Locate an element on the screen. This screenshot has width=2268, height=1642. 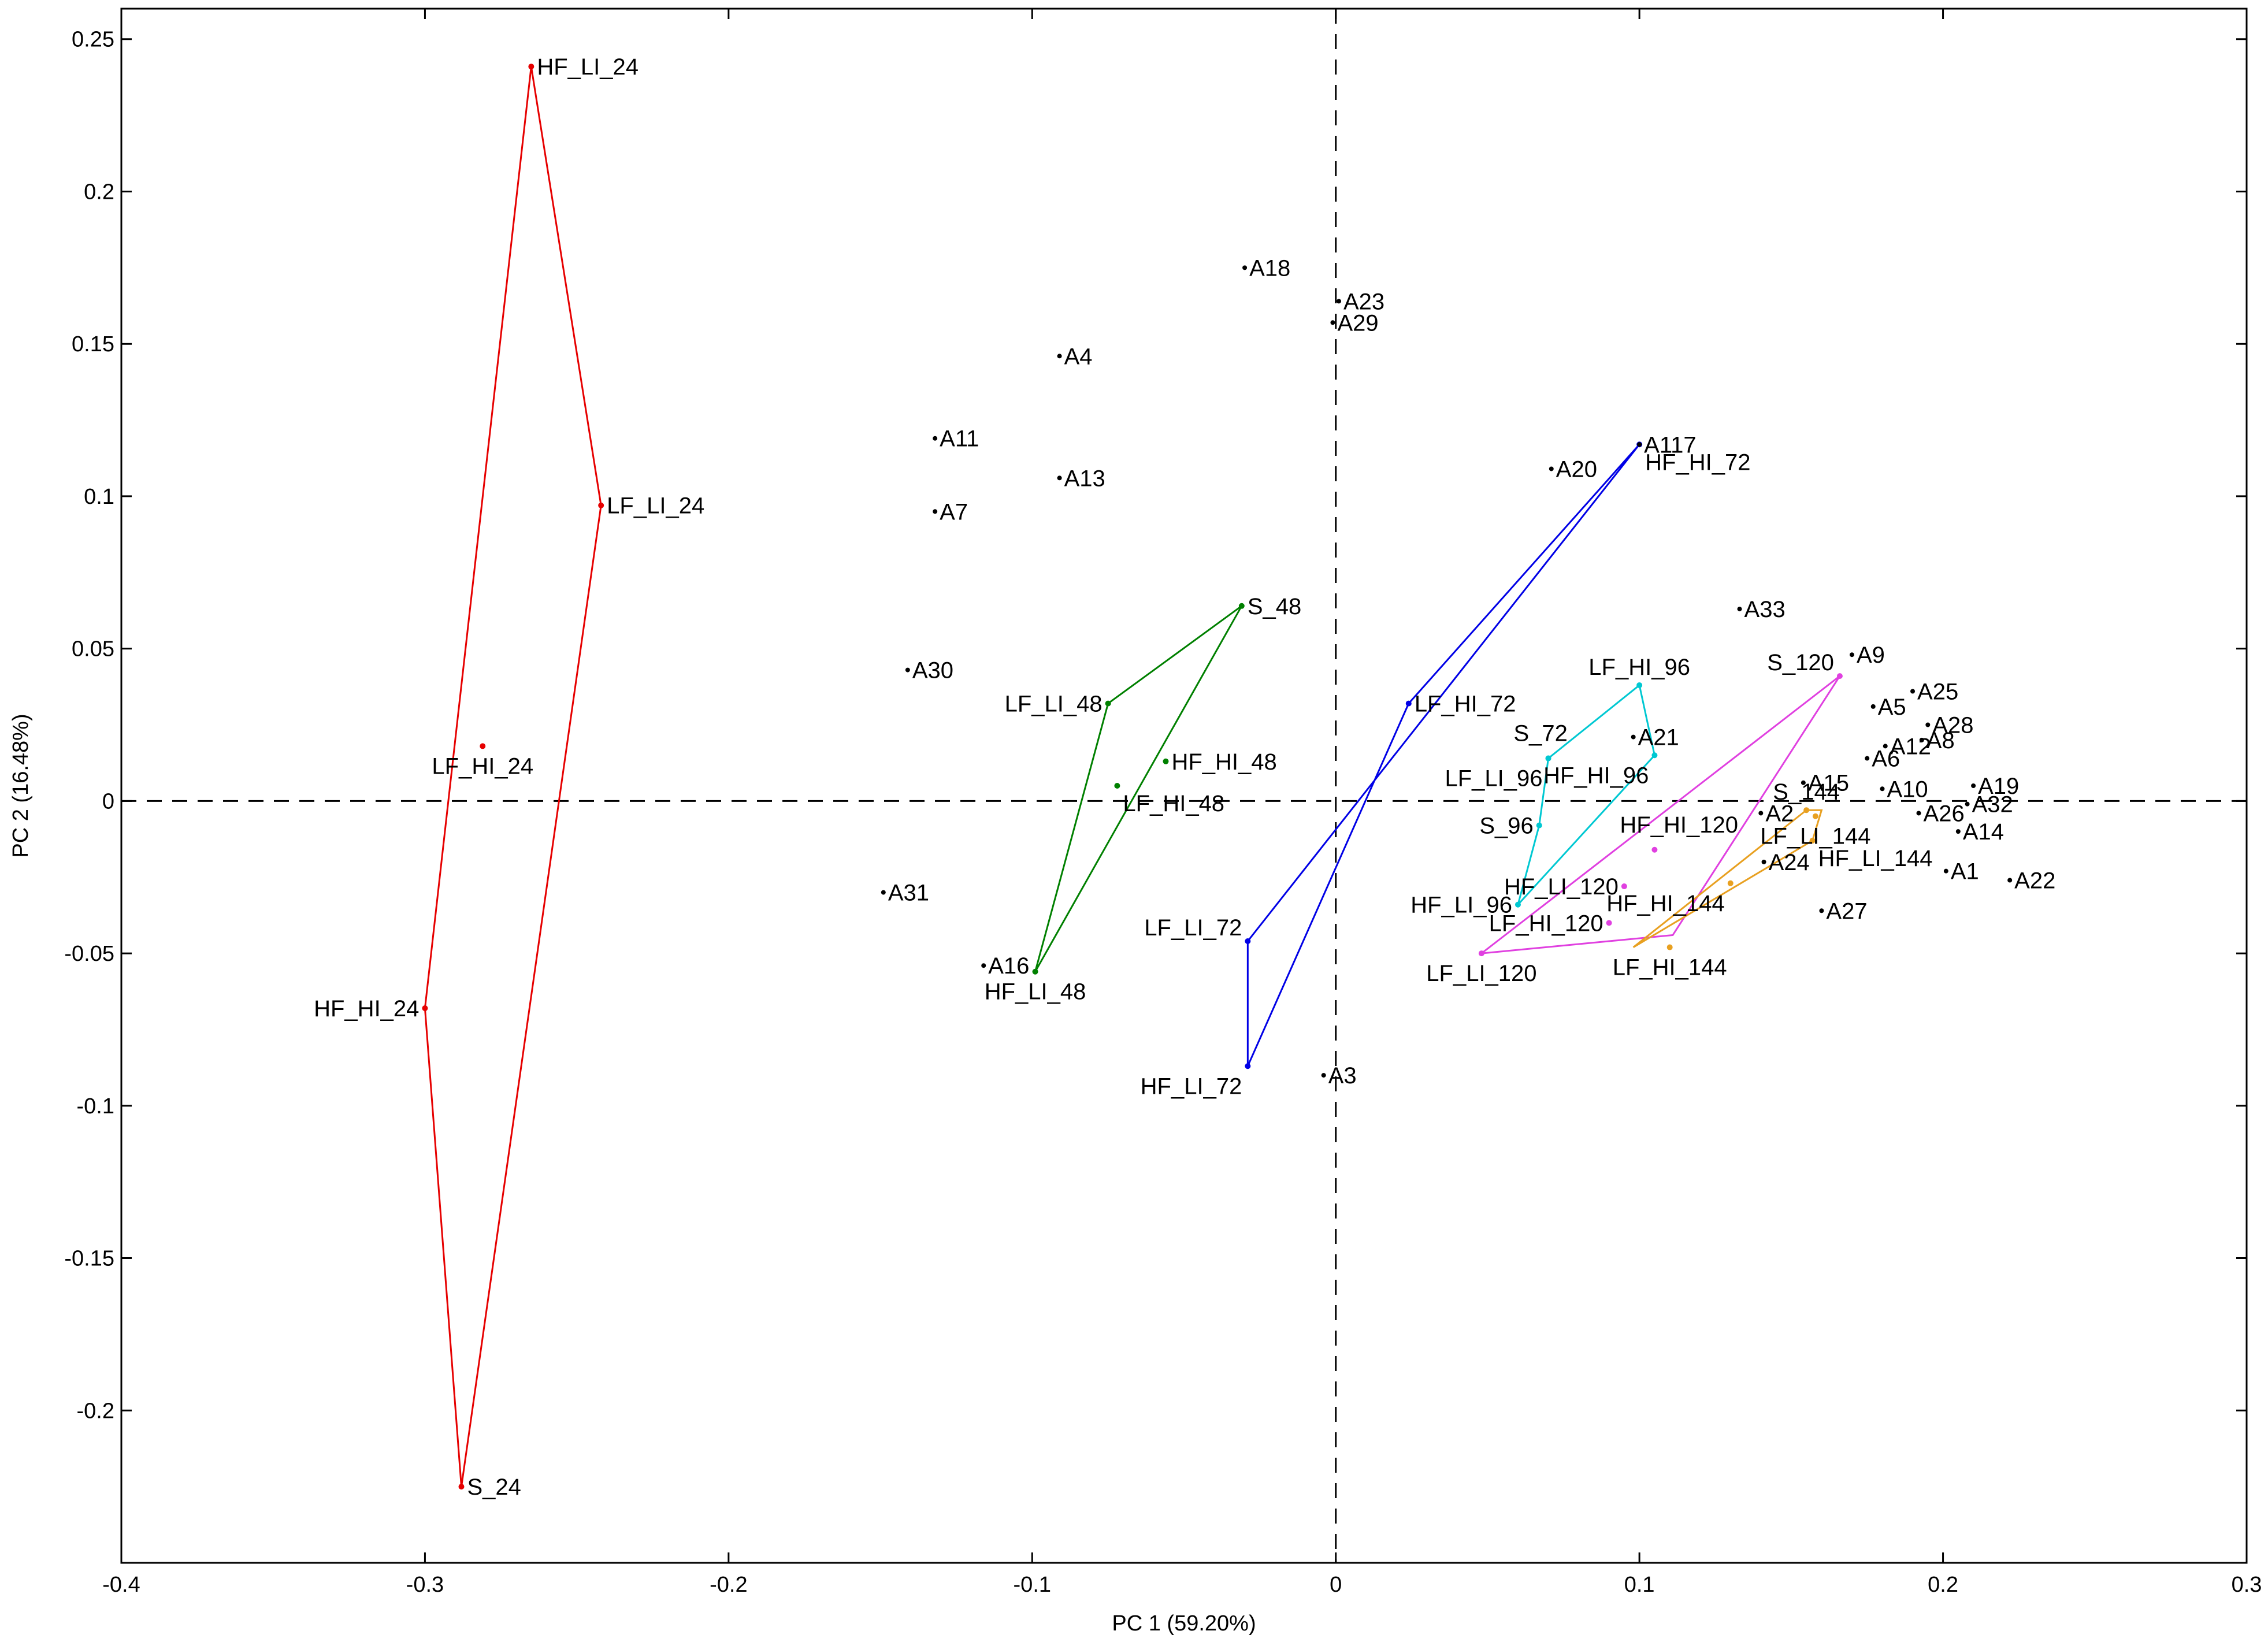
variable-label: A27 is located at coordinates (1846, 911).